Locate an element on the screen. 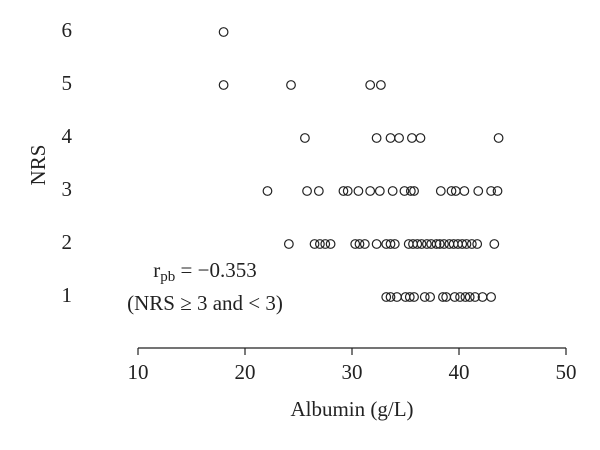 Image resolution: width=600 pixels, height=450 pixels. y-tick-label: 5 is located at coordinates (67, 83).